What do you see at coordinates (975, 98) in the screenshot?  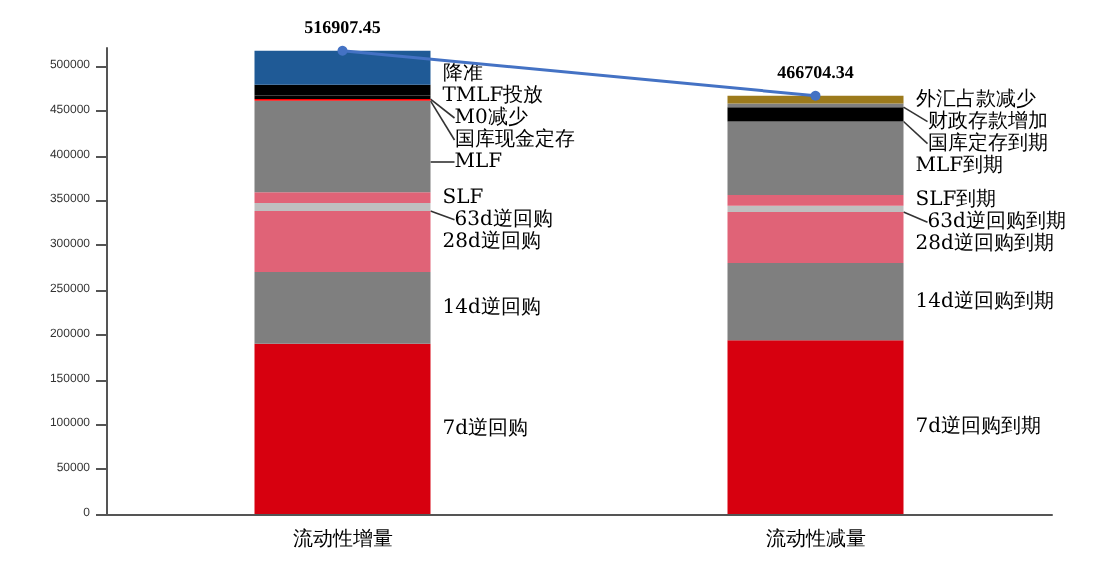 I see `series-label: 外汇占款减少` at bounding box center [975, 98].